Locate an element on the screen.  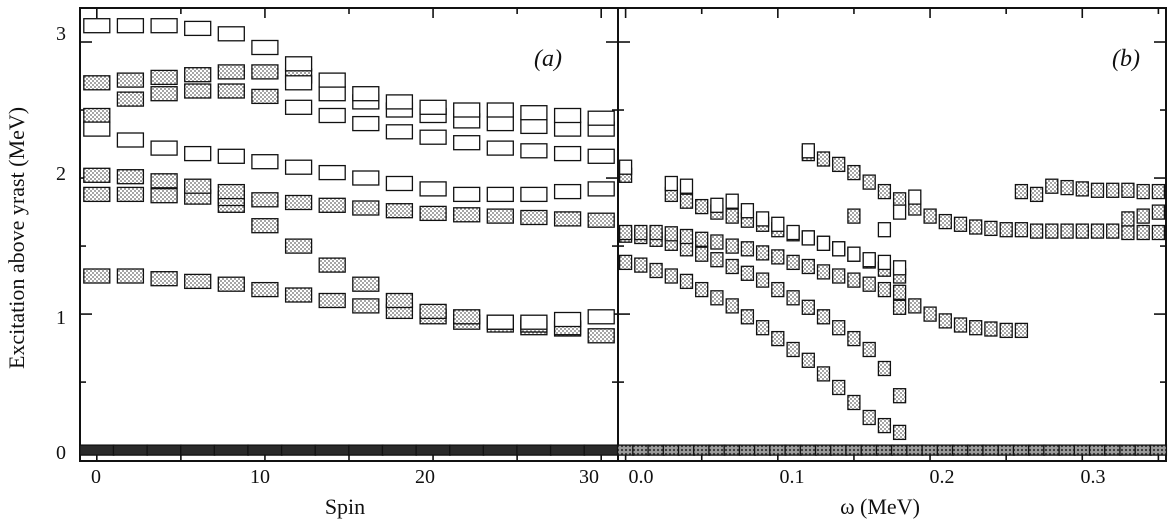
panel-b-x-axis-label: ω (MeV) is located at coordinates (880, 506).